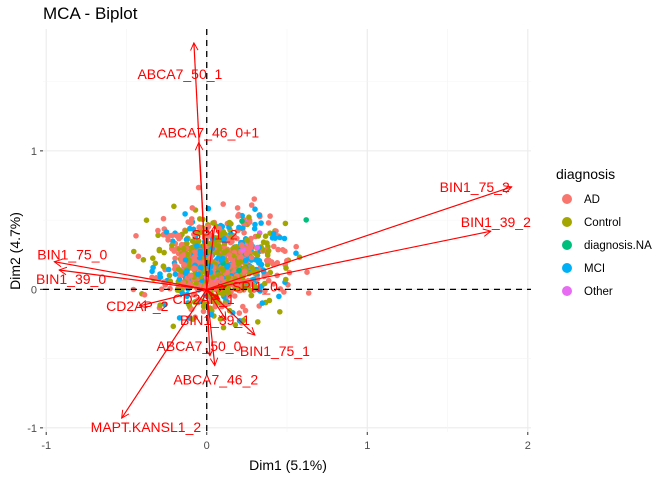  What do you see at coordinates (146, 427) in the screenshot?
I see `variable-label: MAPT.KANSL1_2` at bounding box center [146, 427].